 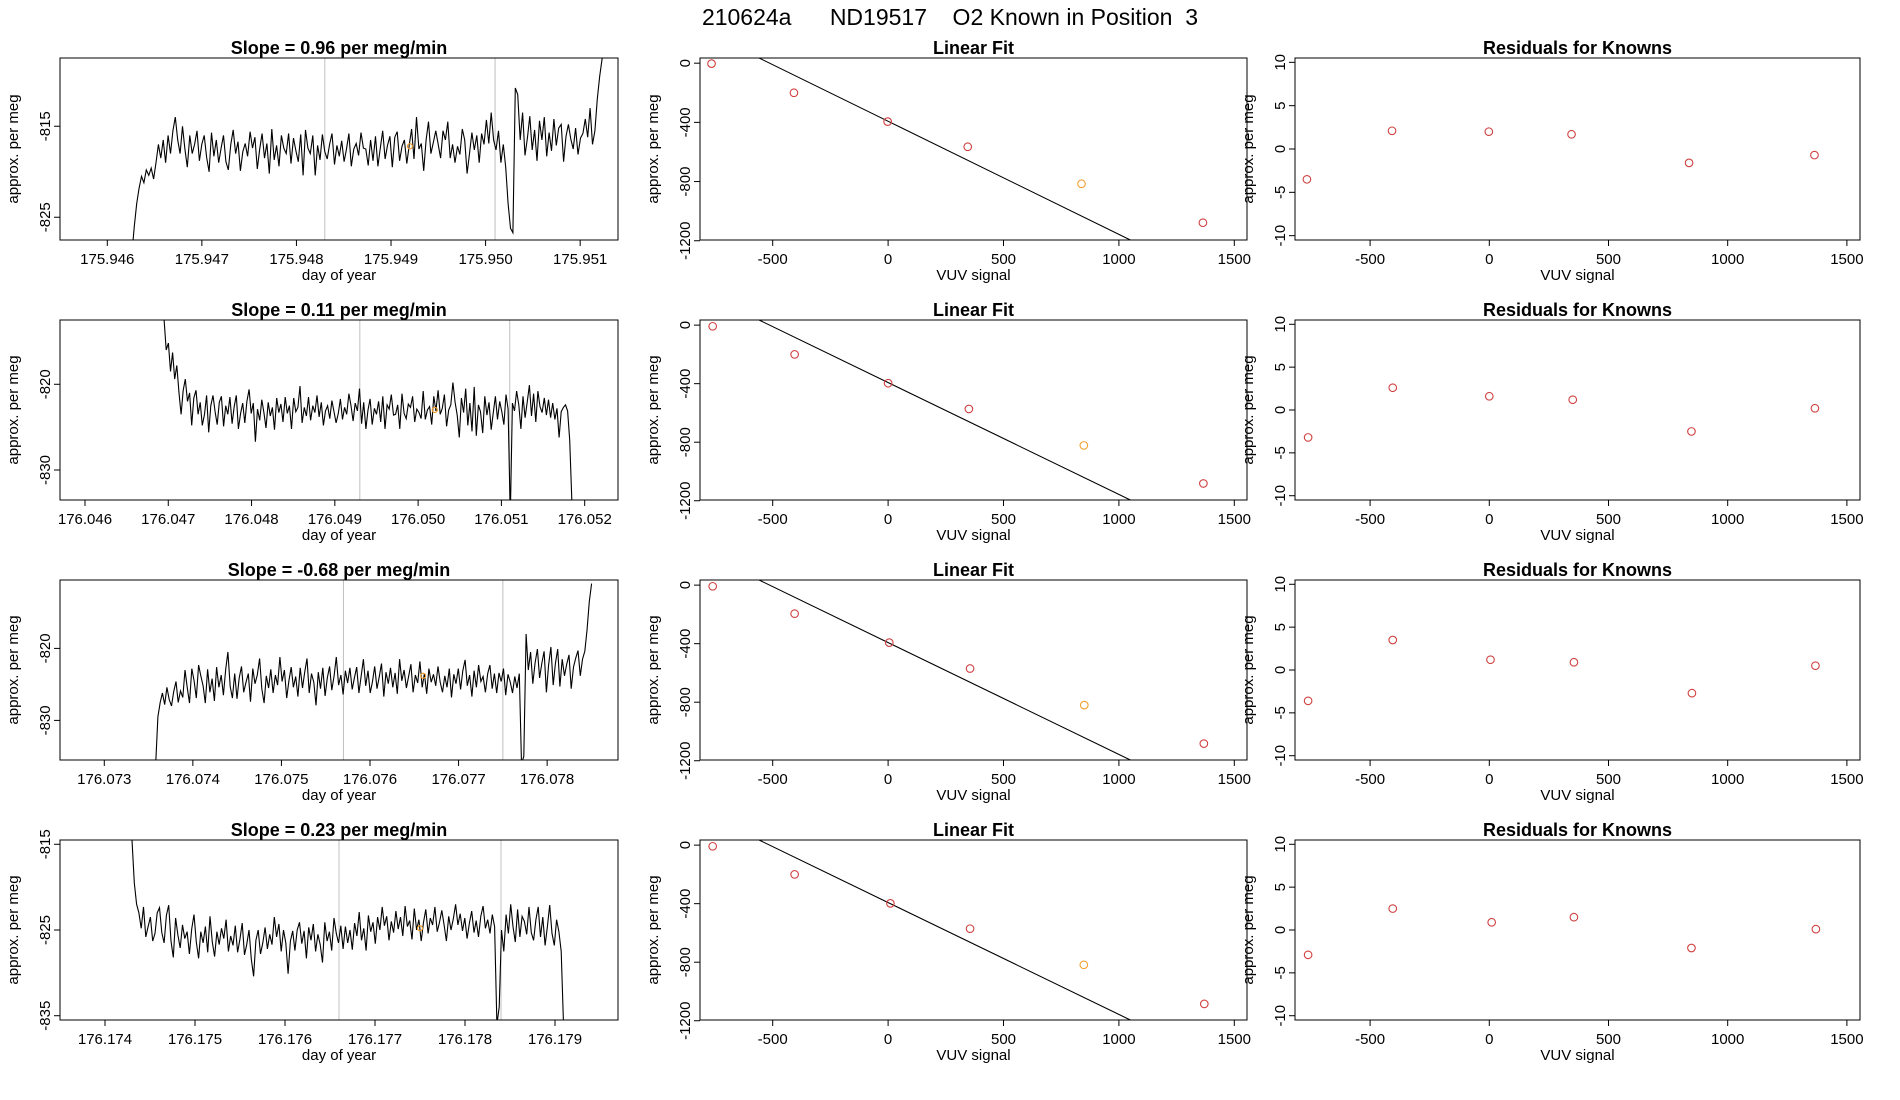 I want to click on x-axis-label: VUV signal, so click(x=1577, y=535).